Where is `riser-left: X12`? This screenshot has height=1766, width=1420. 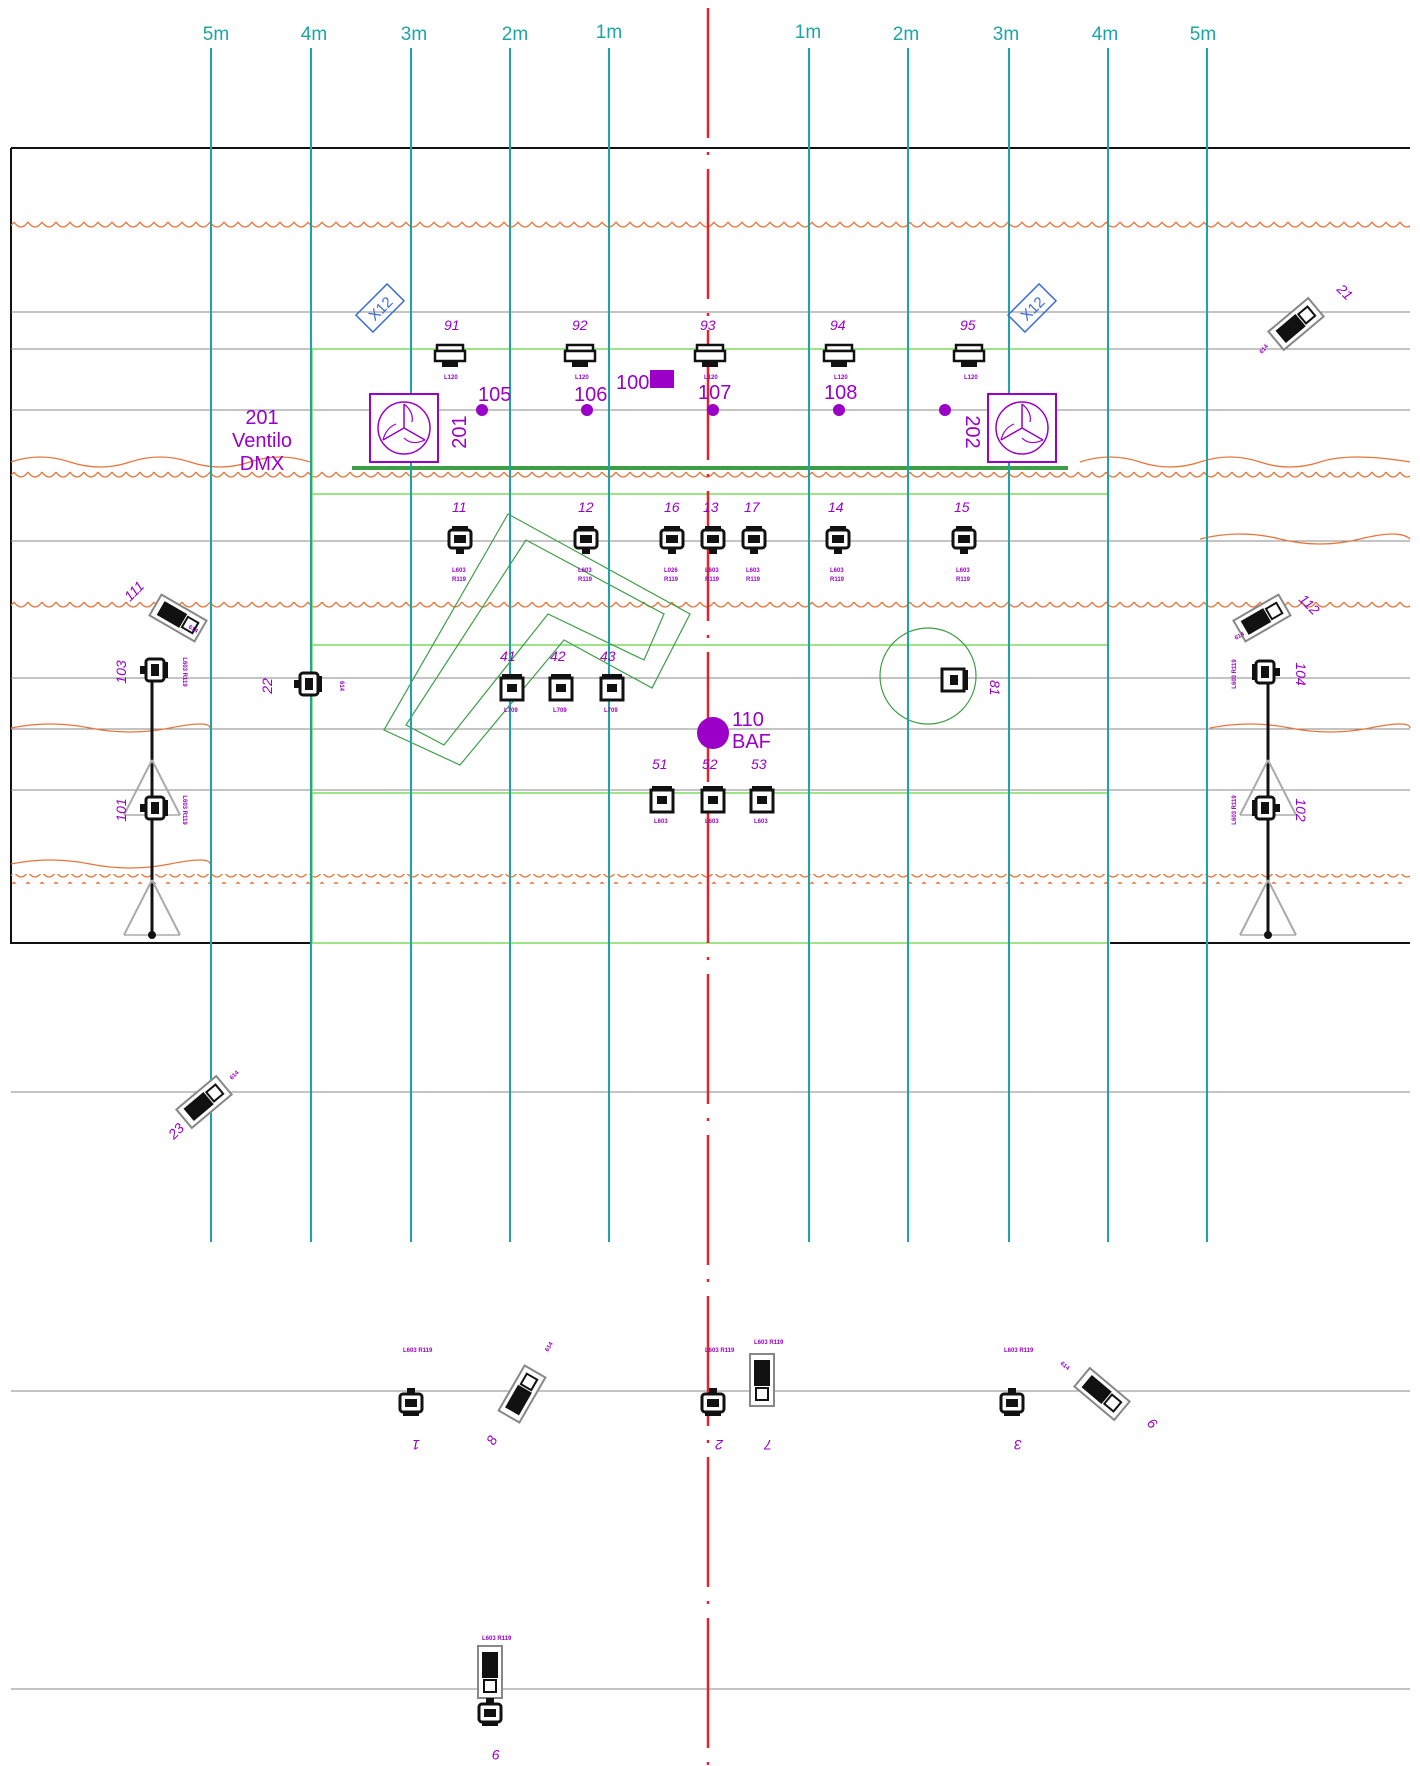
riser-left: X12 is located at coordinates (380, 308).